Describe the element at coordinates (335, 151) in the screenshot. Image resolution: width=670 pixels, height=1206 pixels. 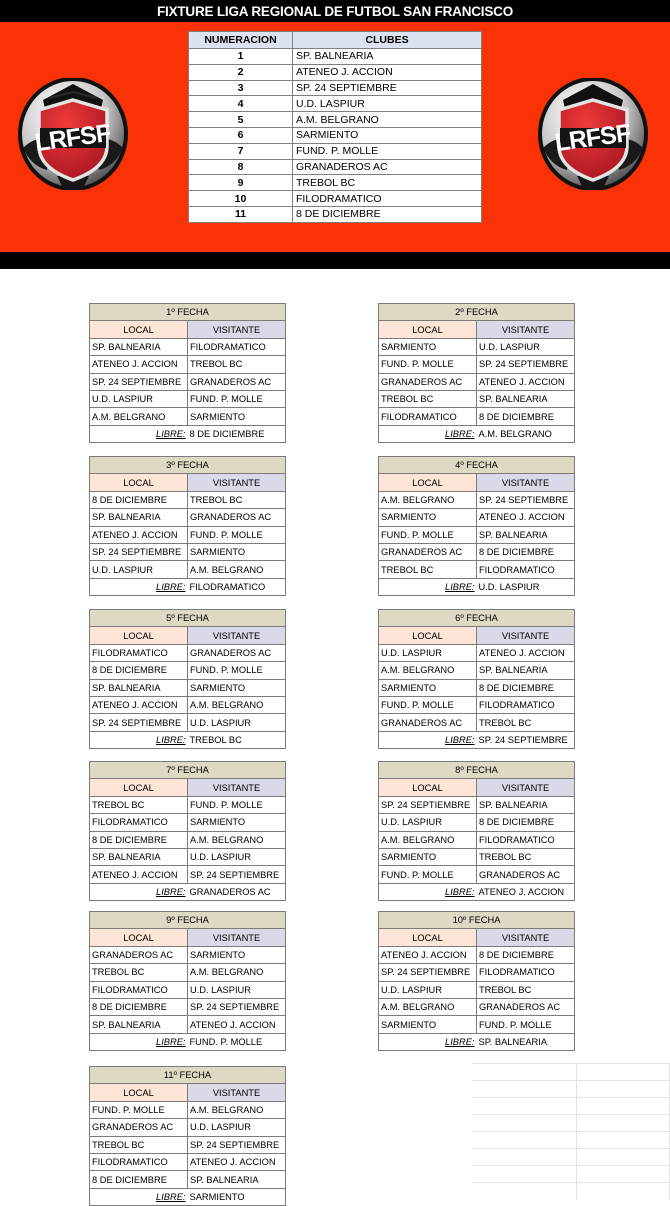
I see `table-row: 7 FUND. P. MOLLE` at that location.